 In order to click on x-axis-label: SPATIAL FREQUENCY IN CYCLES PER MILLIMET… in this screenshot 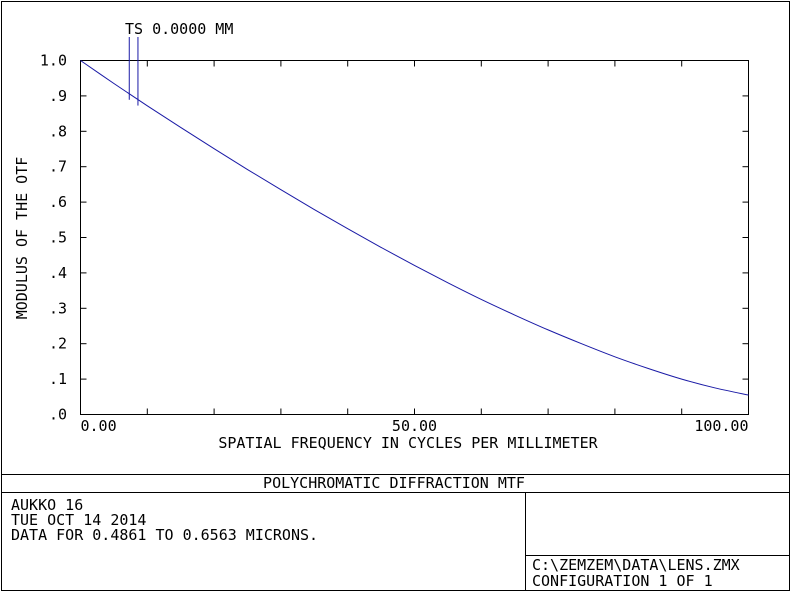, I will do `click(408, 443)`.